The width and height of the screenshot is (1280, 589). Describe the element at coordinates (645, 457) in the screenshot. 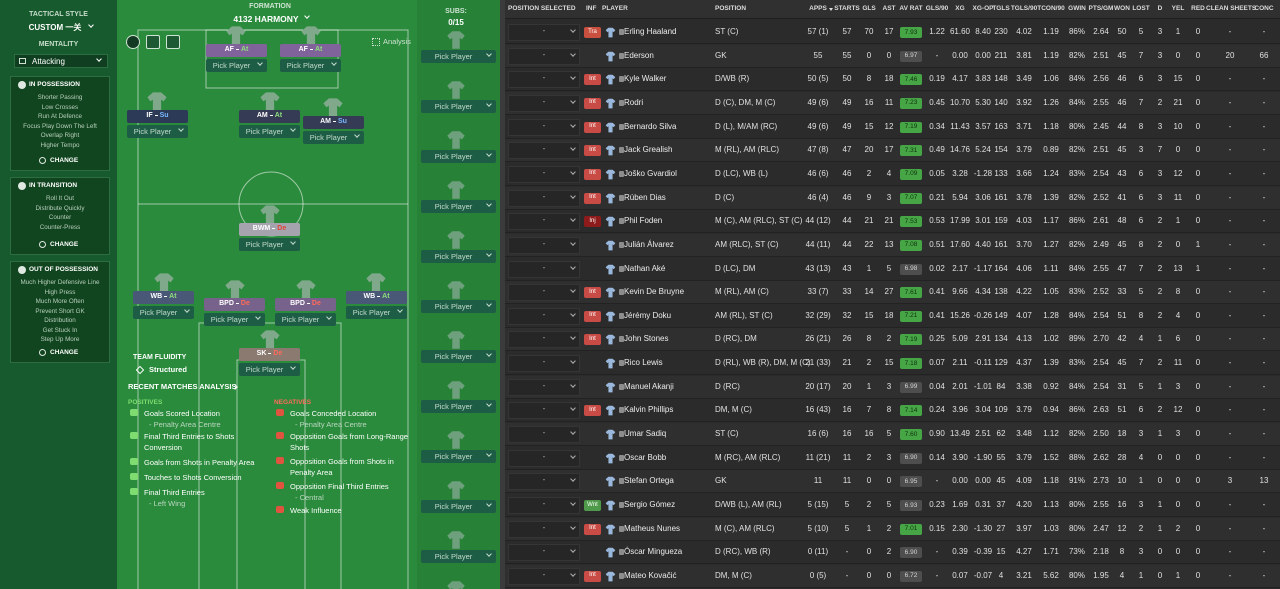

I see `player-name: Oscar Bobb` at that location.